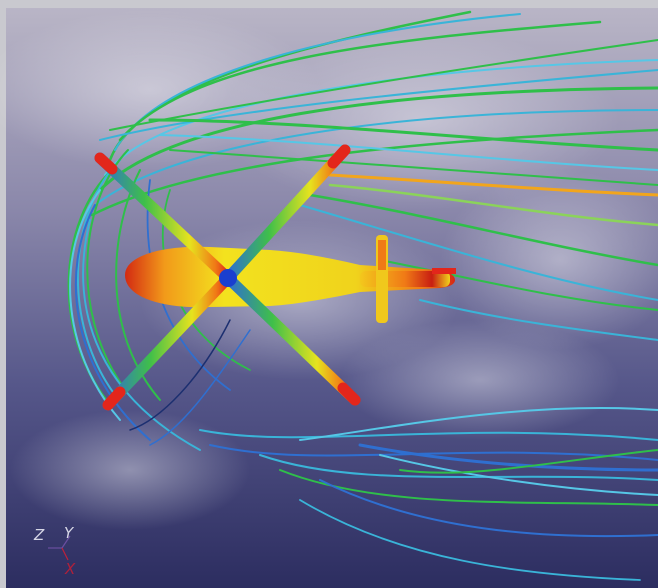 This screenshot has width=658, height=588. Describe the element at coordinates (444, 271) in the screenshot. I see `helicopter-tail-rotor` at that location.